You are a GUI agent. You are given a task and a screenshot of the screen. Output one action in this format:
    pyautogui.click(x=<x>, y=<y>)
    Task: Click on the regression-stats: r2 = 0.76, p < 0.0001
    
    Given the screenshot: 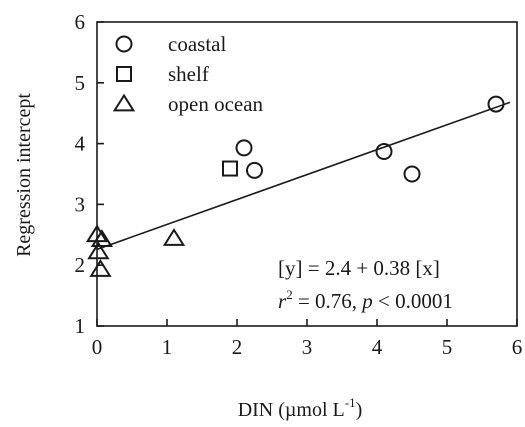 What is the action you would take?
    pyautogui.click(x=365, y=300)
    